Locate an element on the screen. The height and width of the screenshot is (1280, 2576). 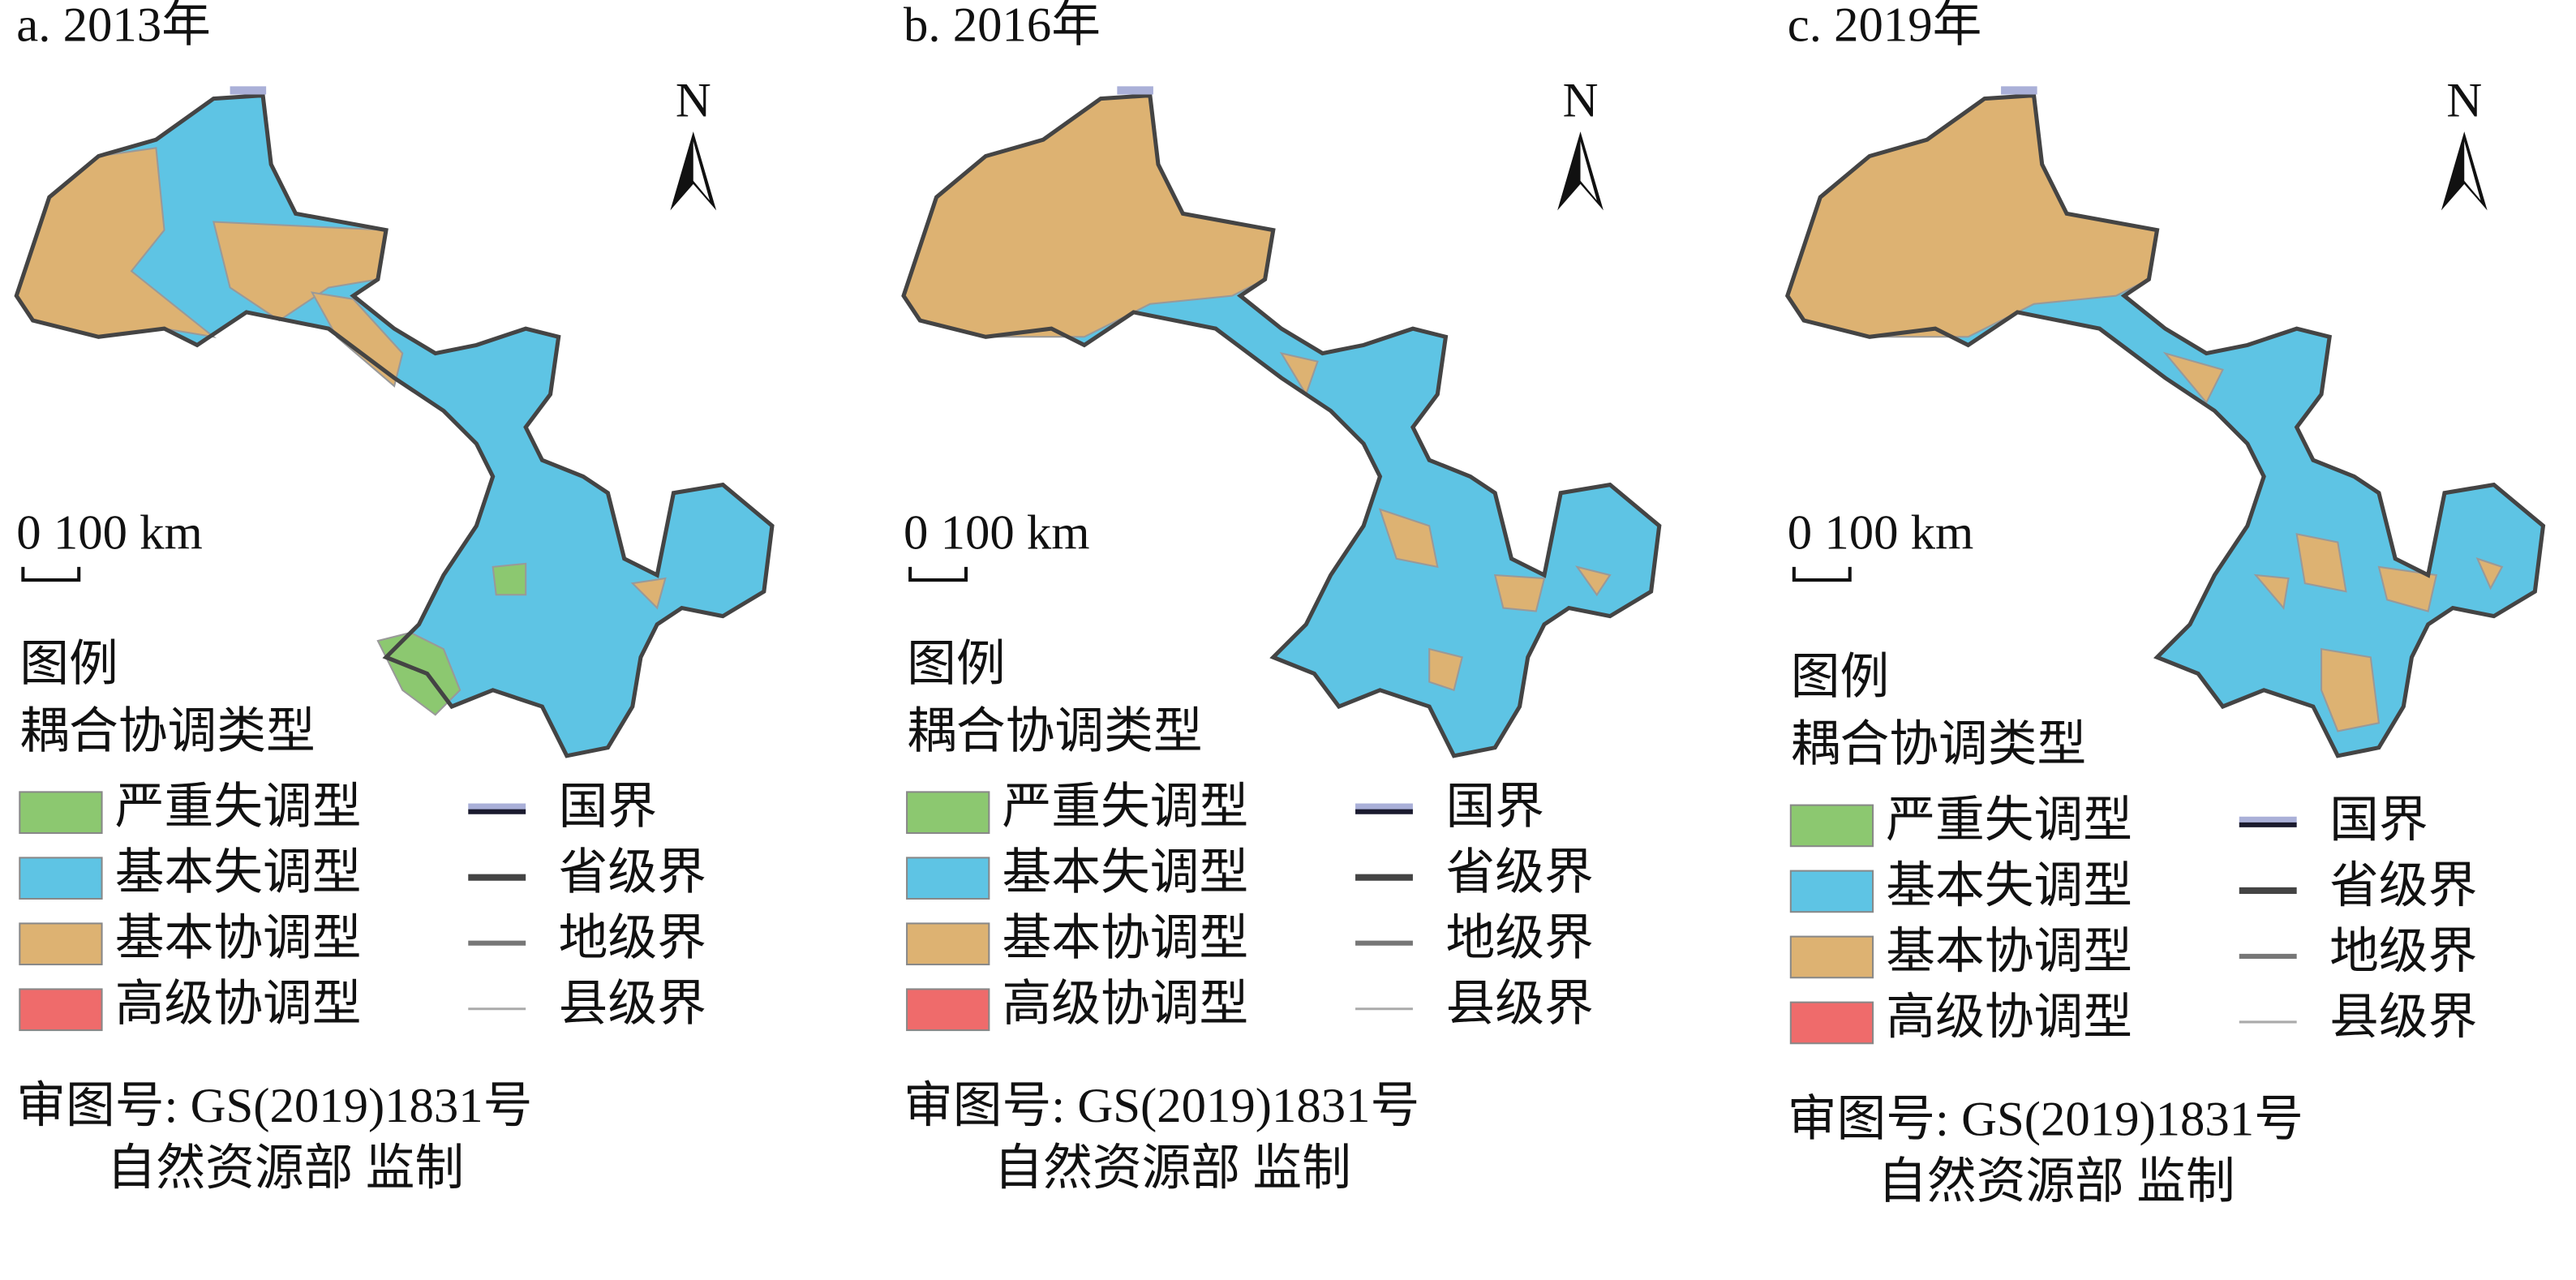
panel-title: b. 2016年 is located at coordinates (1002, 26).